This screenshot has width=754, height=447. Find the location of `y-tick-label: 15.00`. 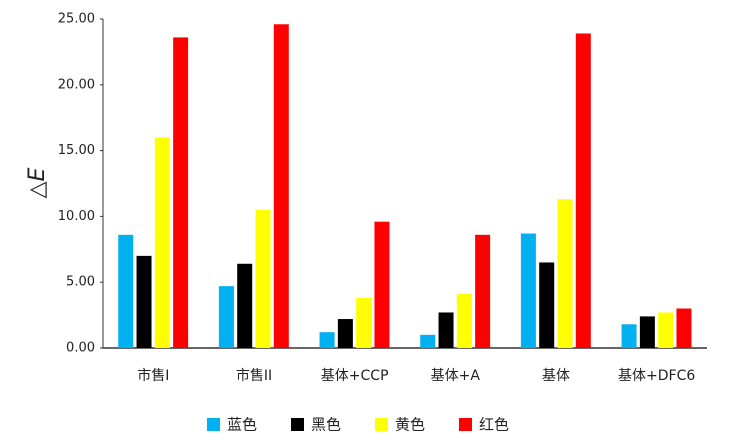

y-tick-label: 15.00 is located at coordinates (76, 150).